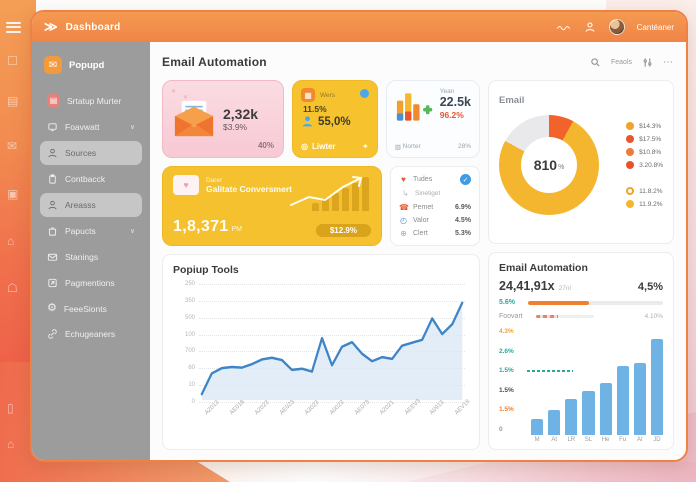 The image size is (696, 482). Describe the element at coordinates (651, 204) in the screenshot. I see `legend-label: 11.9.2%` at that location.